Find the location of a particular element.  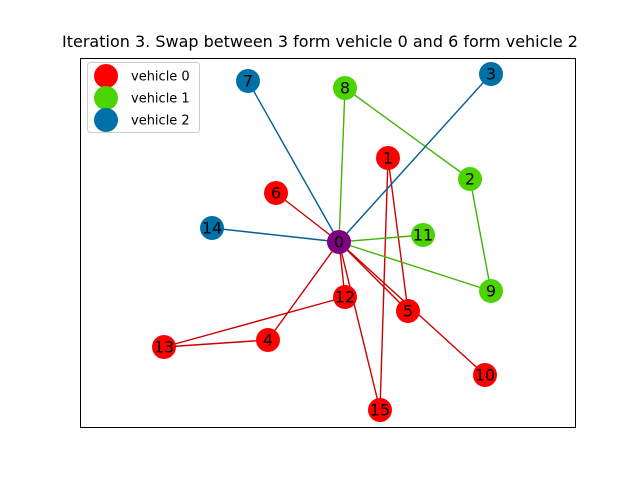

node-label-2: 2 is located at coordinates (470, 179).